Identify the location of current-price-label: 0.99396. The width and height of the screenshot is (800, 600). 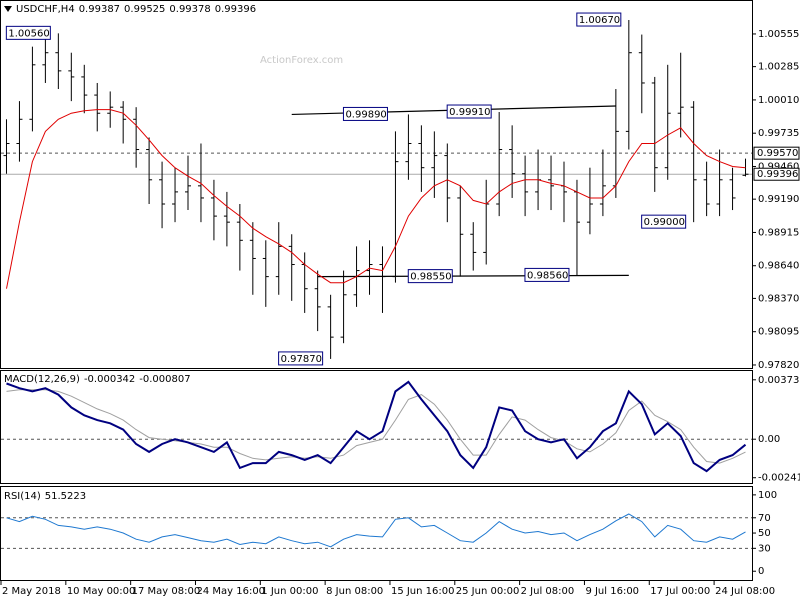
(777, 174).